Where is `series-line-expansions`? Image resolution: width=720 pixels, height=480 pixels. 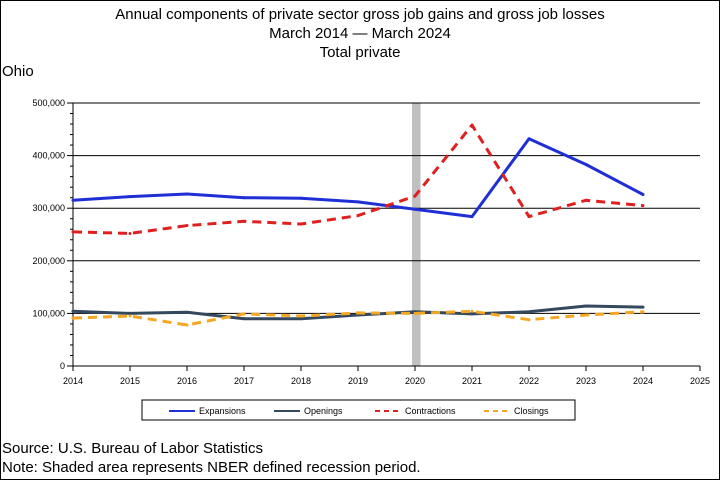 series-line-expansions is located at coordinates (358, 178).